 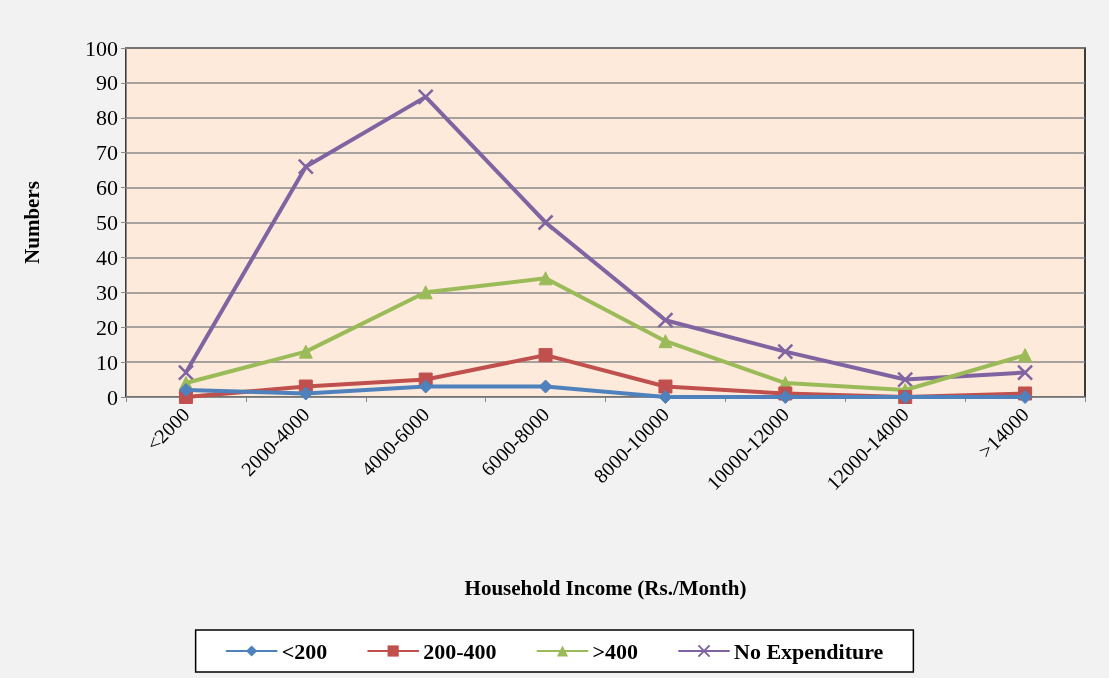 What do you see at coordinates (107, 327) in the screenshot?
I see `y-tick-label: 20` at bounding box center [107, 327].